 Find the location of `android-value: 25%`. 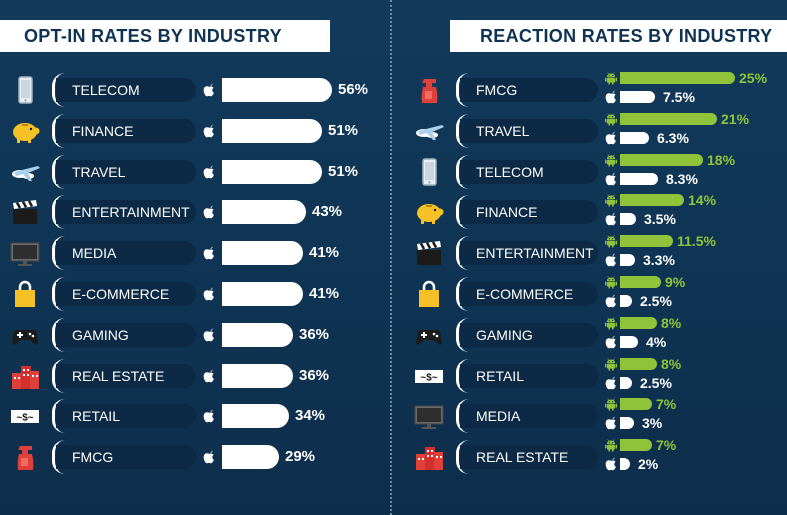

android-value: 25% is located at coordinates (753, 78).